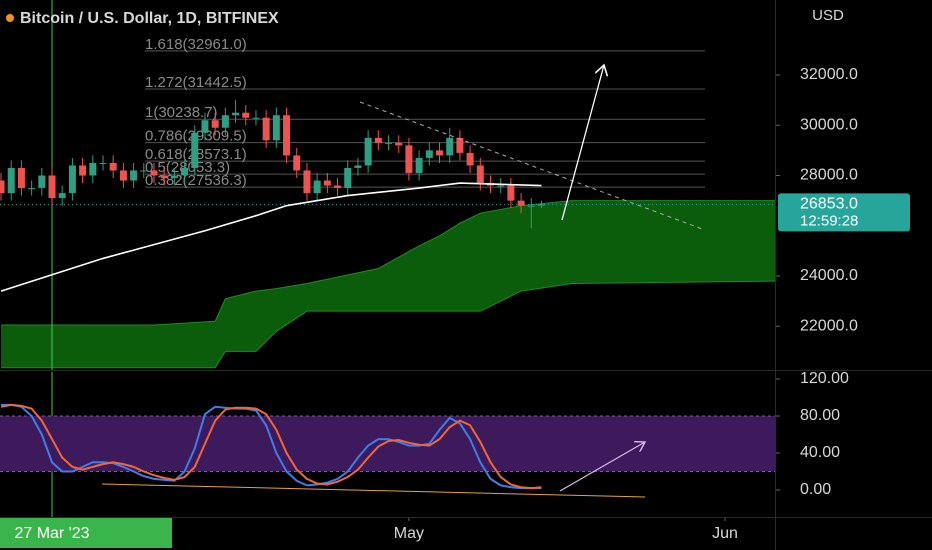 The height and width of the screenshot is (550, 932). I want to click on x-tick-label: May, so click(409, 533).